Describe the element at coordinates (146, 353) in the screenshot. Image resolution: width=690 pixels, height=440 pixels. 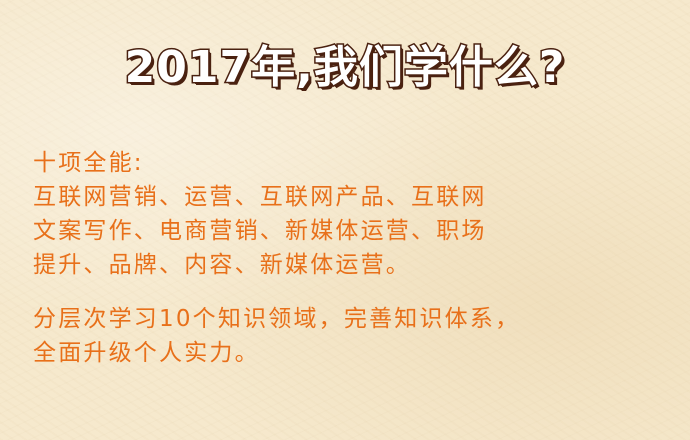
I see `learning-line-2: 全面升级个人实力。` at that location.